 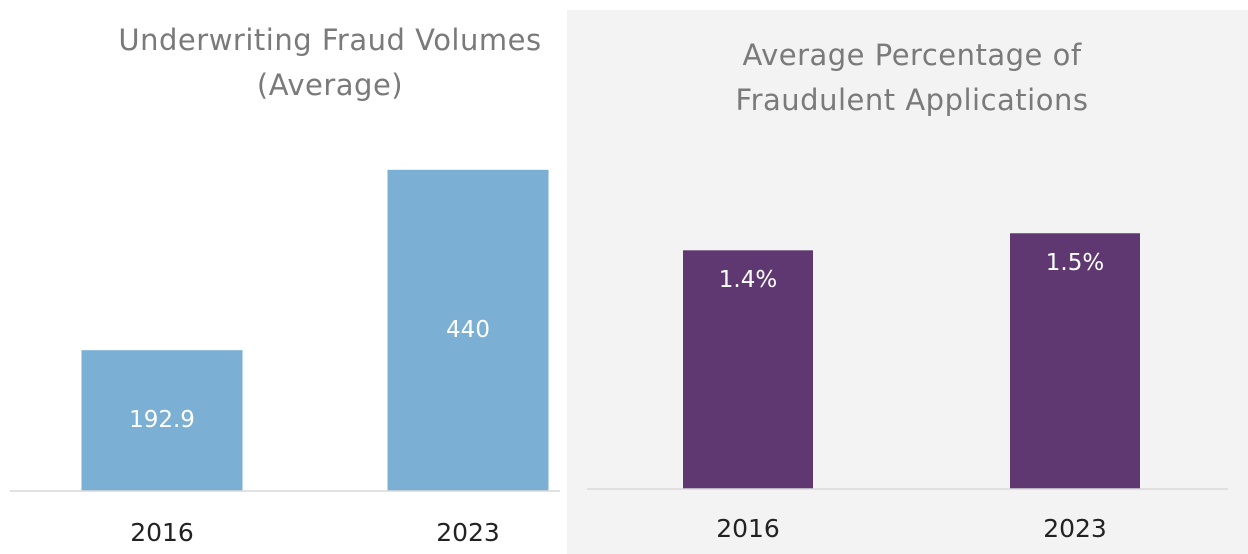 What do you see at coordinates (329, 40) in the screenshot?
I see `chart-title: Underwriting Fraud Volumes` at bounding box center [329, 40].